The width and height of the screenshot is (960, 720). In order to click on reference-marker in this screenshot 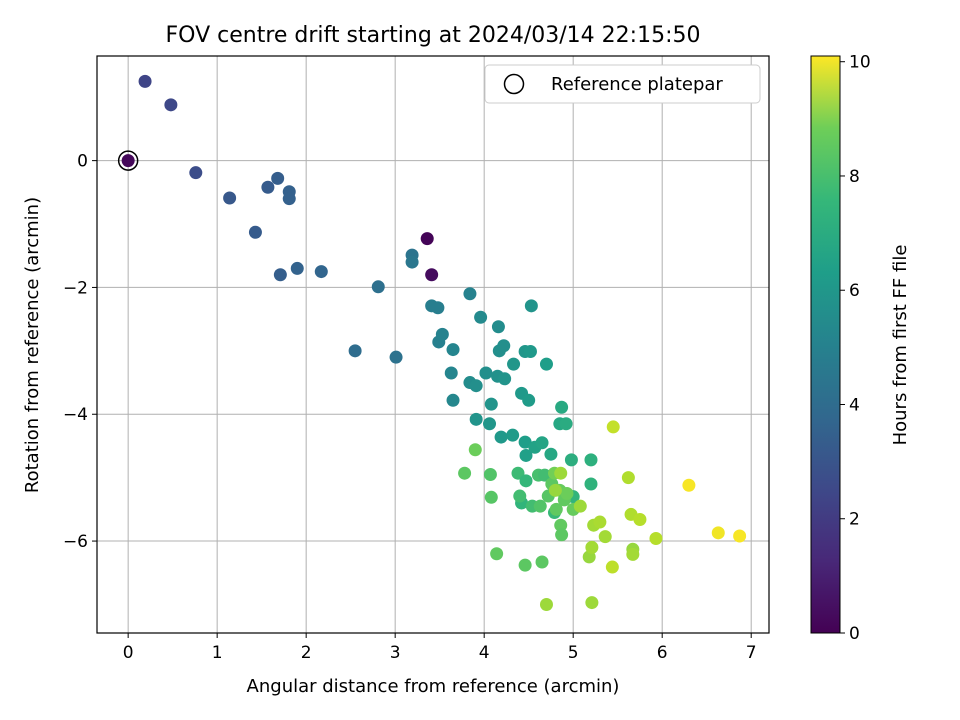, I will do `click(128, 160)`.